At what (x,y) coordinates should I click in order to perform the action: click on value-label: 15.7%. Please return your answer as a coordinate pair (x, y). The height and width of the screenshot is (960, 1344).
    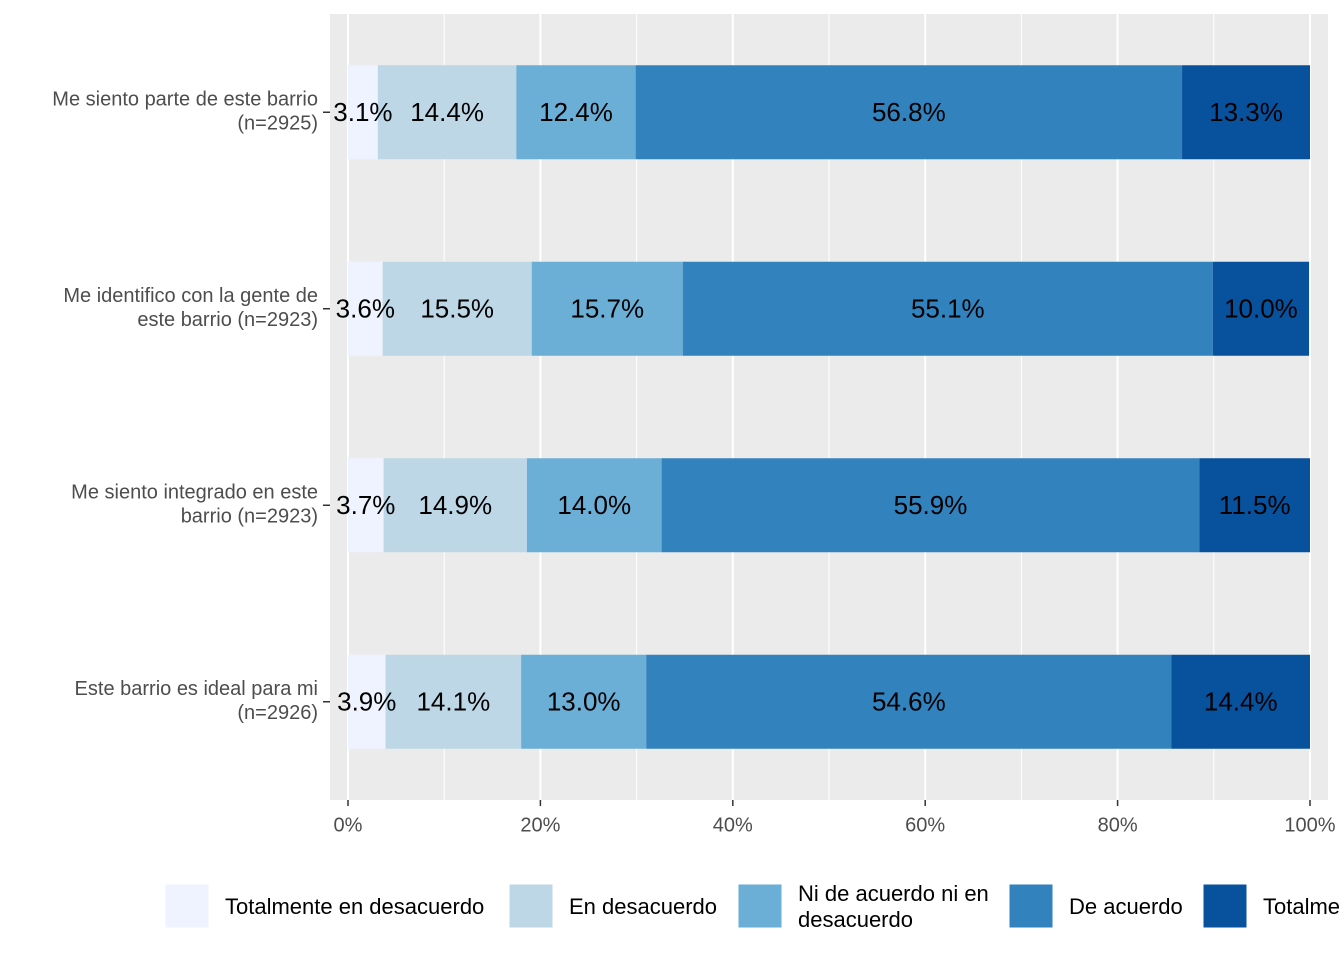
    Looking at the image, I should click on (607, 309).